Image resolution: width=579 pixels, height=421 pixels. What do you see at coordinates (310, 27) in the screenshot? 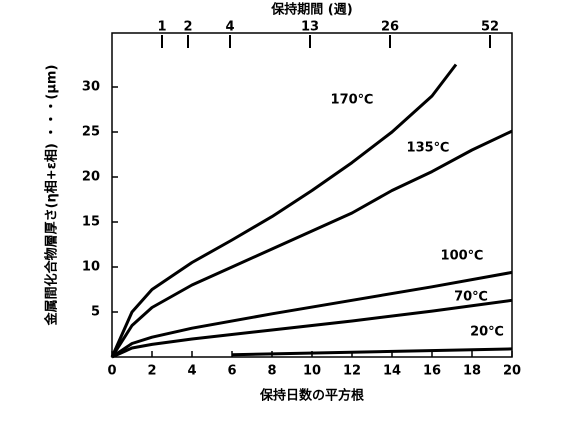
I see `top-tick-label: 13` at bounding box center [310, 27].